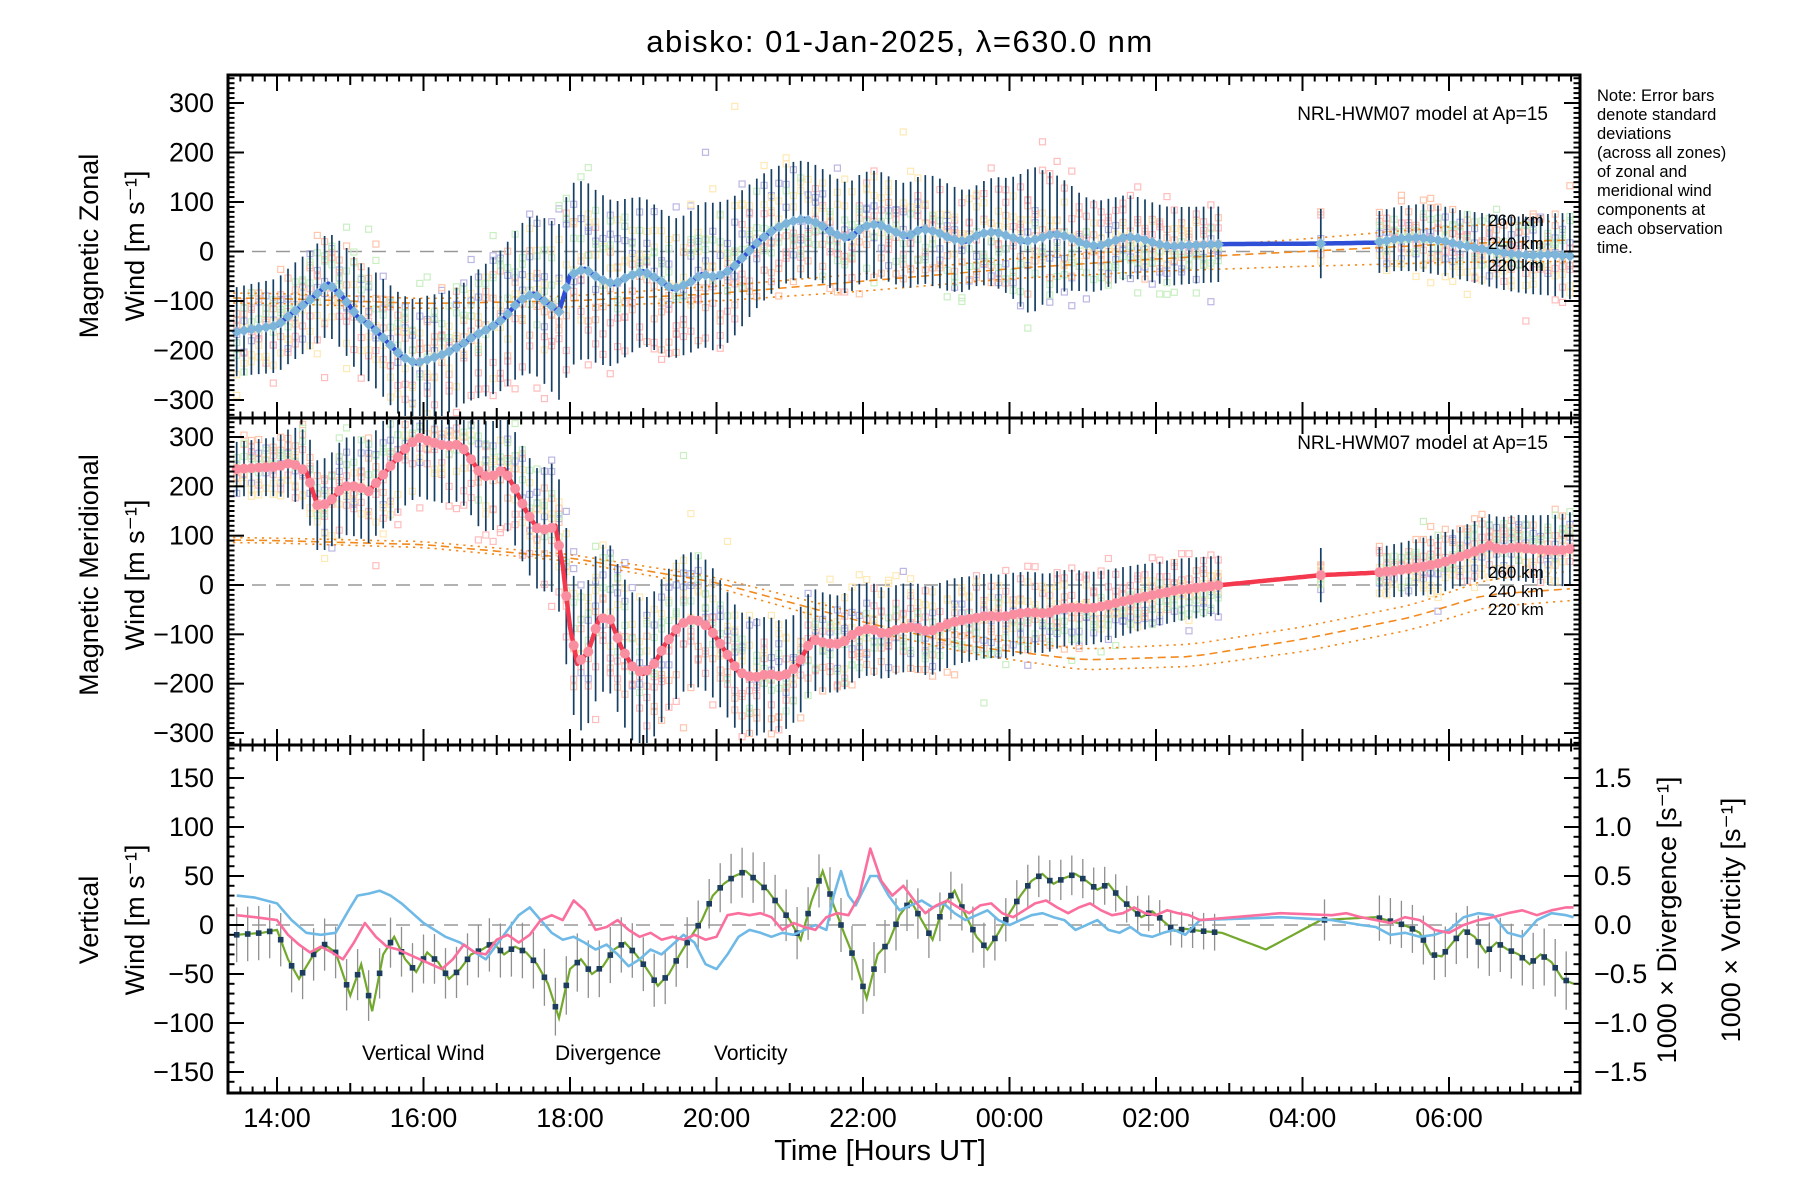 This screenshot has height=1200, width=1800. I want to click on xtick-0400: 04:00, so click(1303, 1118).